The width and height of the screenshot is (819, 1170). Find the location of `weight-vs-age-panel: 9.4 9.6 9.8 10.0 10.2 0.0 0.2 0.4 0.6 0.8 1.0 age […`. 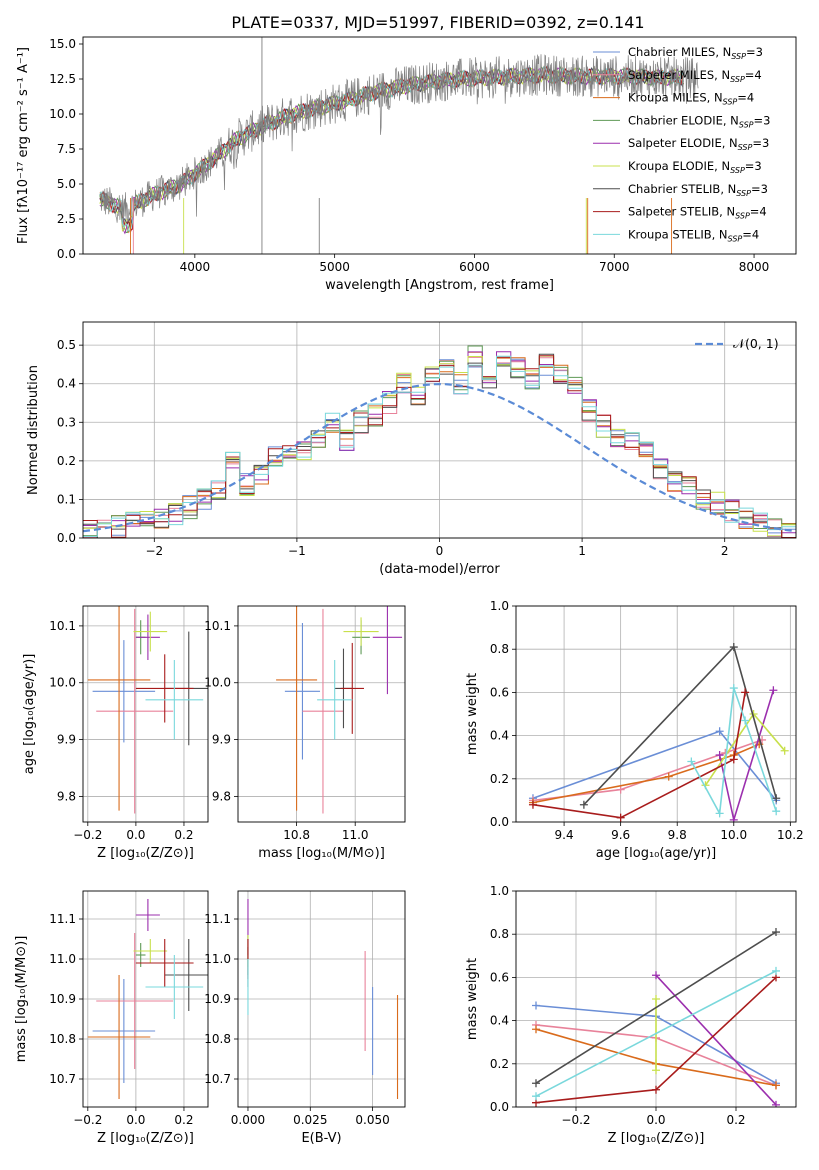

weight-vs-age-panel: 9.4 9.6 9.8 10.0 10.2 0.0 0.2 0.4 0.6 0.8 1.0 age [… is located at coordinates (634, 730).